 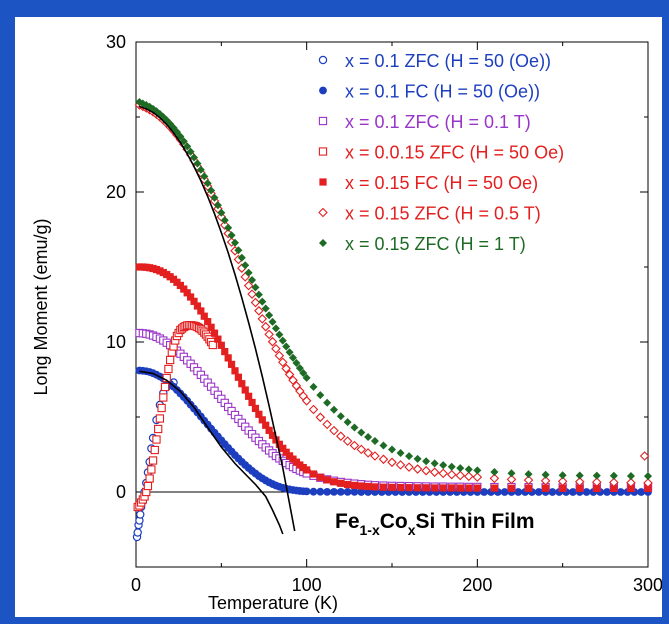 I want to click on legend-entry: x = 0.1 ZFC (H = 50 (Oe)), so click(x=448, y=61).